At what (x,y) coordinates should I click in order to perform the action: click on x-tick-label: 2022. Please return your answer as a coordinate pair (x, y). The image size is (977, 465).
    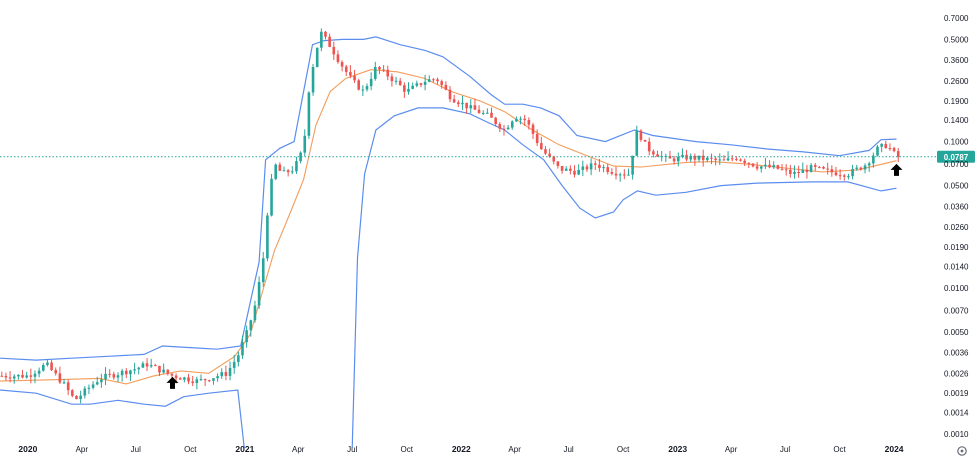
    Looking at the image, I should click on (461, 449).